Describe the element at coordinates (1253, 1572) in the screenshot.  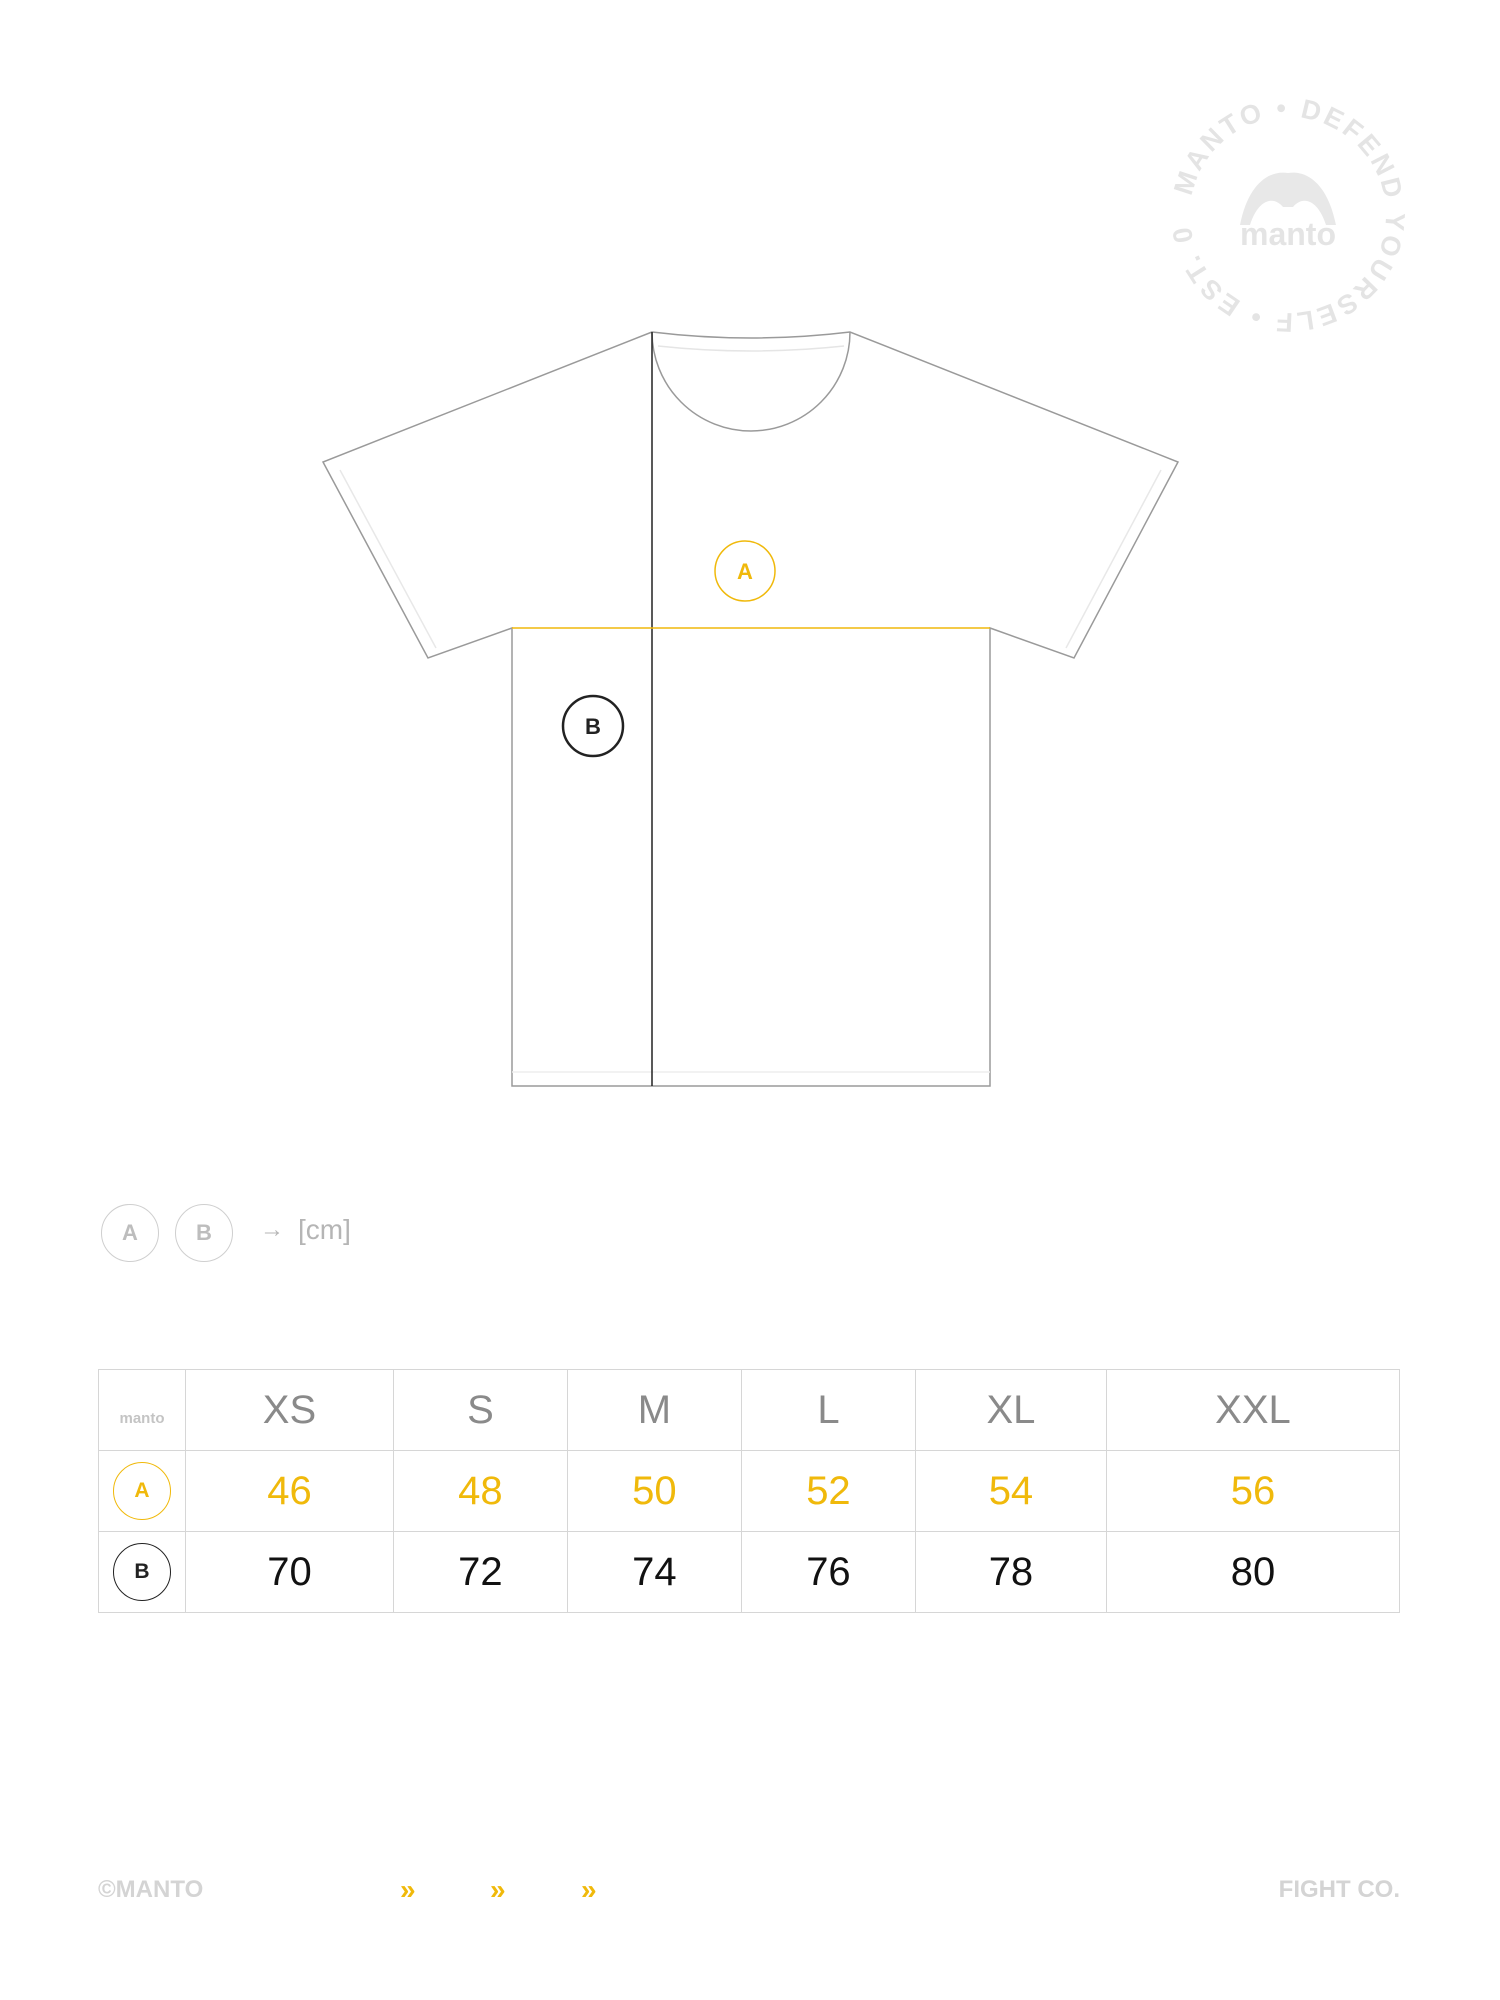
I see `value-cell: 80` at that location.